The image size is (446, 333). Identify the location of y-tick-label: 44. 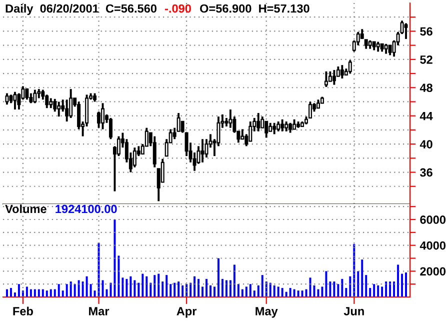
(426, 116).